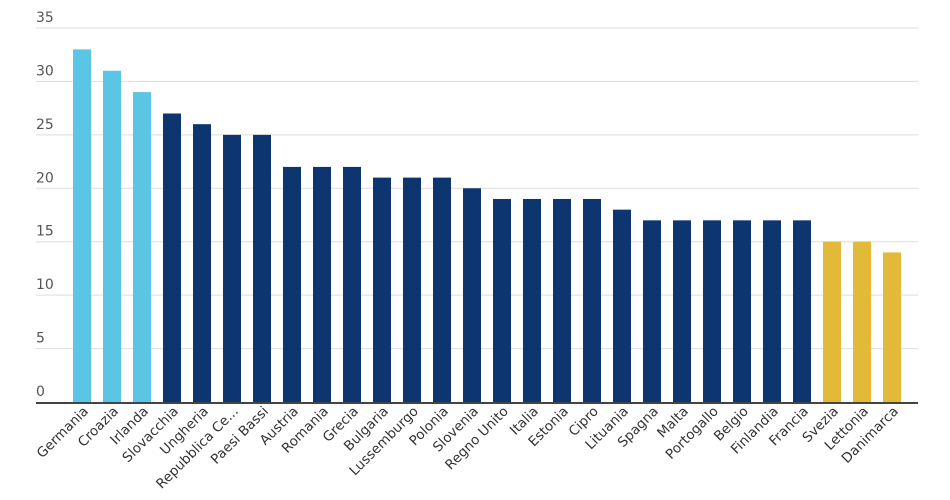 This screenshot has width=950, height=500. I want to click on y-tick-label: 5, so click(40, 339).